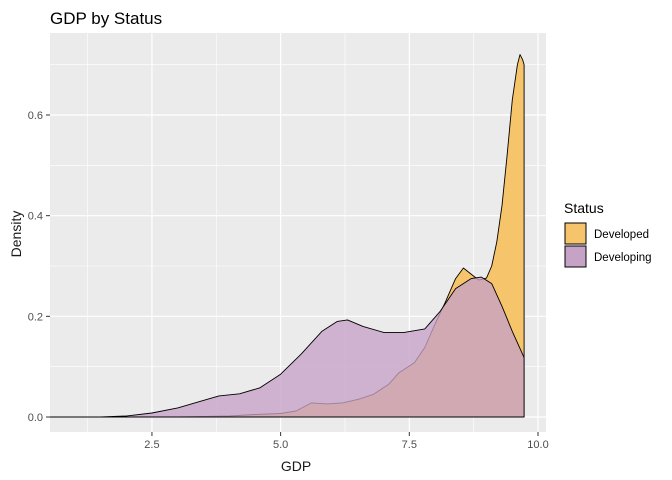 This screenshot has width=672, height=480. What do you see at coordinates (623, 258) in the screenshot?
I see `legend-label-developing: Developing` at bounding box center [623, 258].